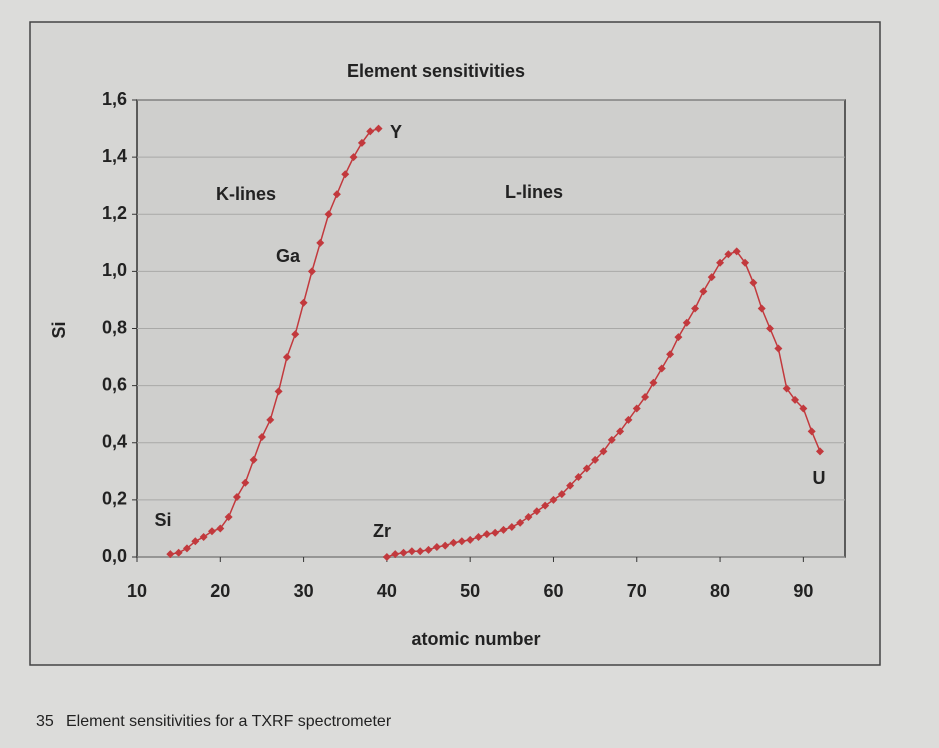 This screenshot has width=939, height=748. Describe the element at coordinates (553, 591) in the screenshot. I see `x-tick-label: 60` at that location.